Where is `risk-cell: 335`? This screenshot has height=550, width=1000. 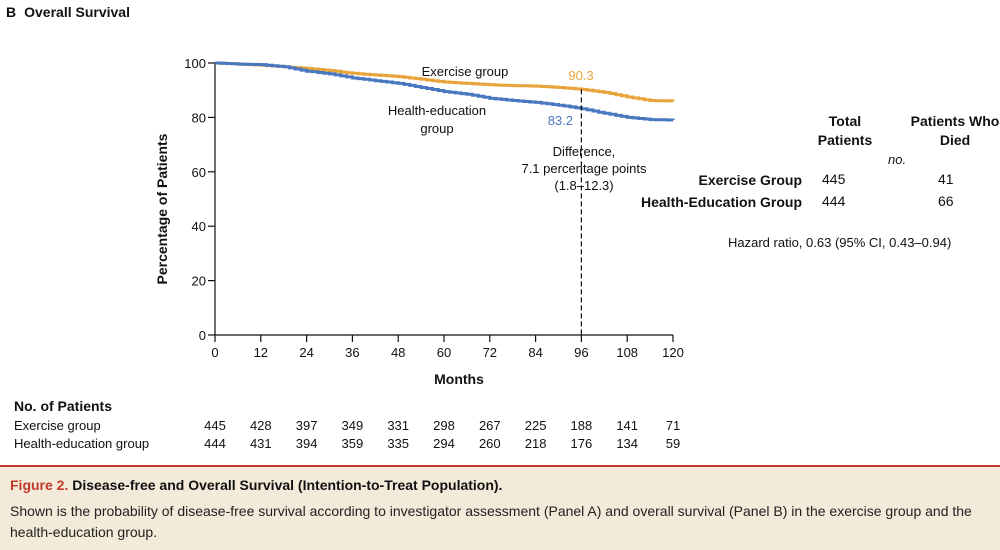
risk-cell: 335 is located at coordinates (398, 443).